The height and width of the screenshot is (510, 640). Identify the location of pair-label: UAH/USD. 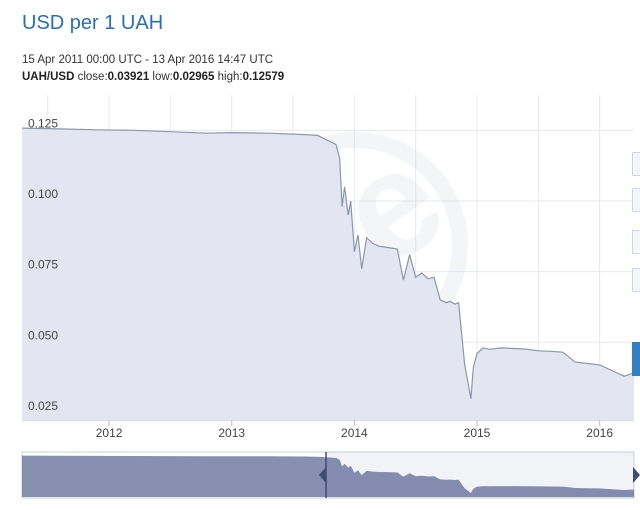
(48, 77).